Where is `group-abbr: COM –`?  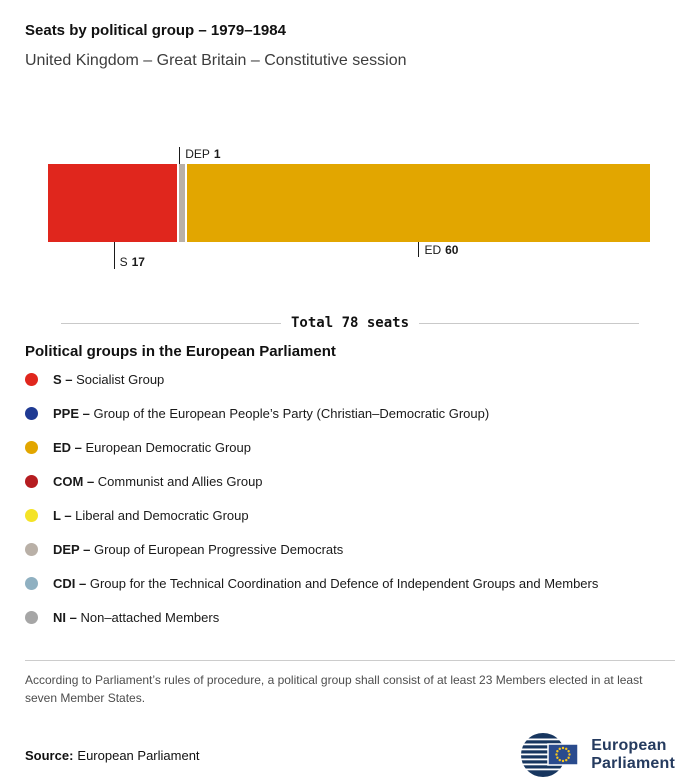
group-abbr: COM – is located at coordinates (75, 481).